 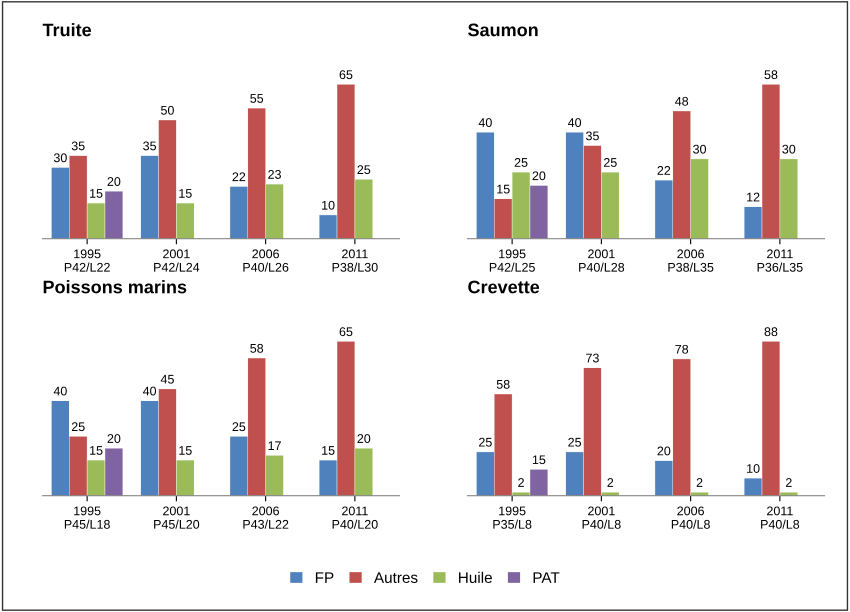 I want to click on legend-label: Autres, so click(x=396, y=577).